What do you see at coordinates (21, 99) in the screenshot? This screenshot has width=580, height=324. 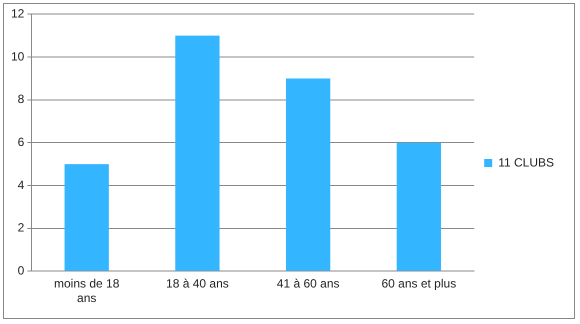 I see `y-tick-label: 8` at bounding box center [21, 99].